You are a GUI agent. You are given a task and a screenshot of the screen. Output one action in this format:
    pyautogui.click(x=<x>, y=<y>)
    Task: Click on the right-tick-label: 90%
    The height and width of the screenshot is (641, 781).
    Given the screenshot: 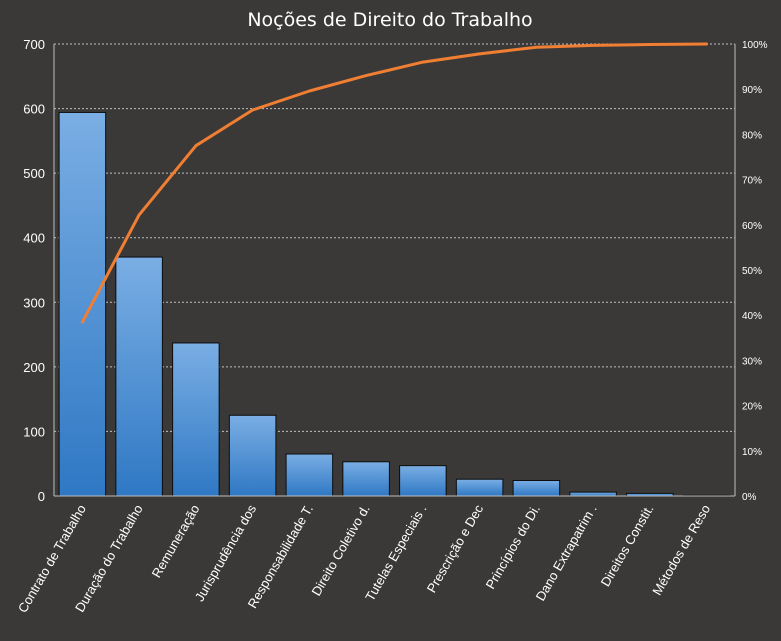 What is the action you would take?
    pyautogui.click(x=752, y=90)
    